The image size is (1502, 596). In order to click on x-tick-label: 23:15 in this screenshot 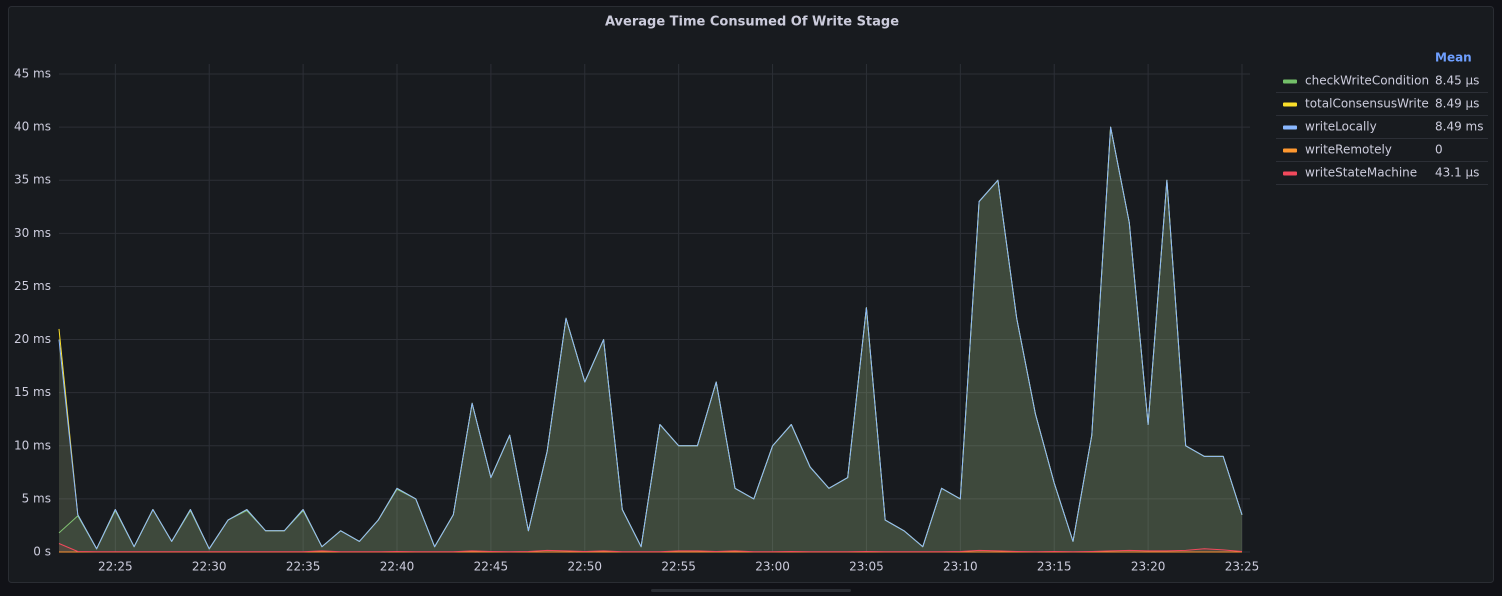, I will do `click(1054, 567)`.